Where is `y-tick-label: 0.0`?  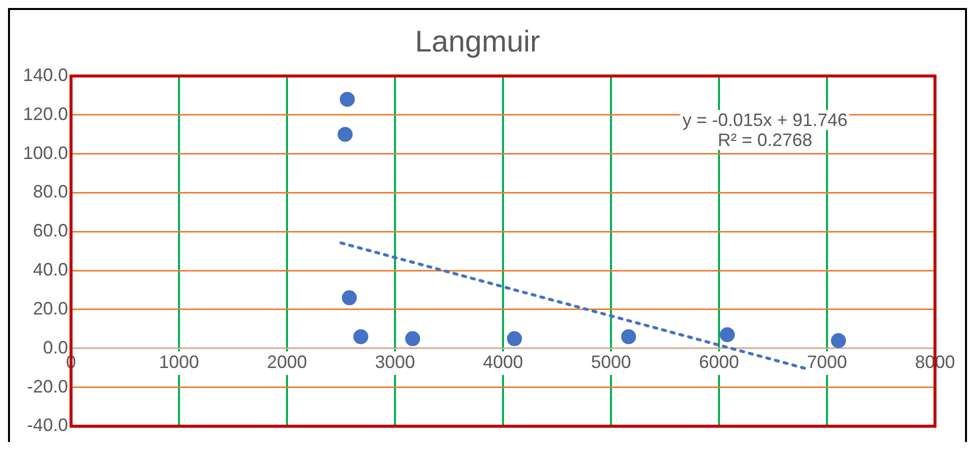 y-tick-label: 0.0 is located at coordinates (55, 347).